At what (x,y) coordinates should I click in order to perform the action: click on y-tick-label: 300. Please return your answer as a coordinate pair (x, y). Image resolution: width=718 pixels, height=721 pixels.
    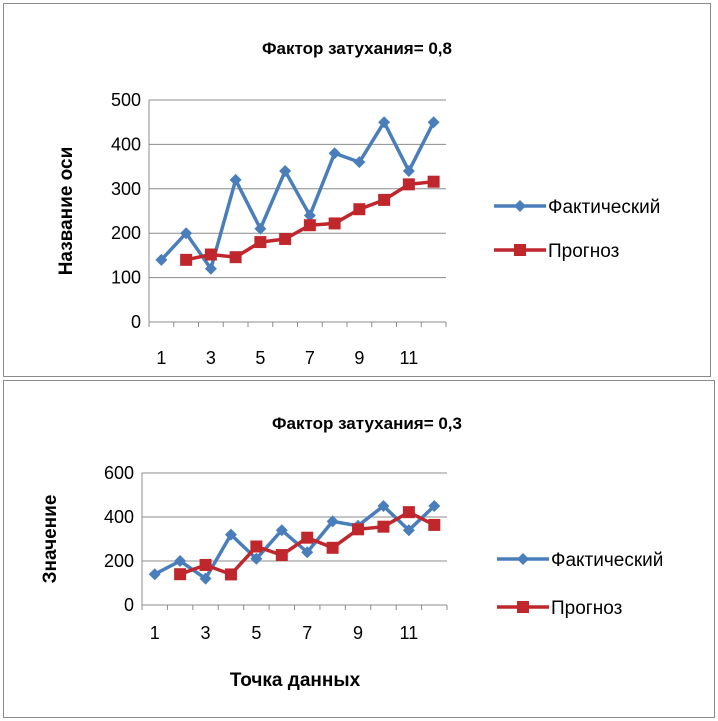
    Looking at the image, I should click on (126, 189).